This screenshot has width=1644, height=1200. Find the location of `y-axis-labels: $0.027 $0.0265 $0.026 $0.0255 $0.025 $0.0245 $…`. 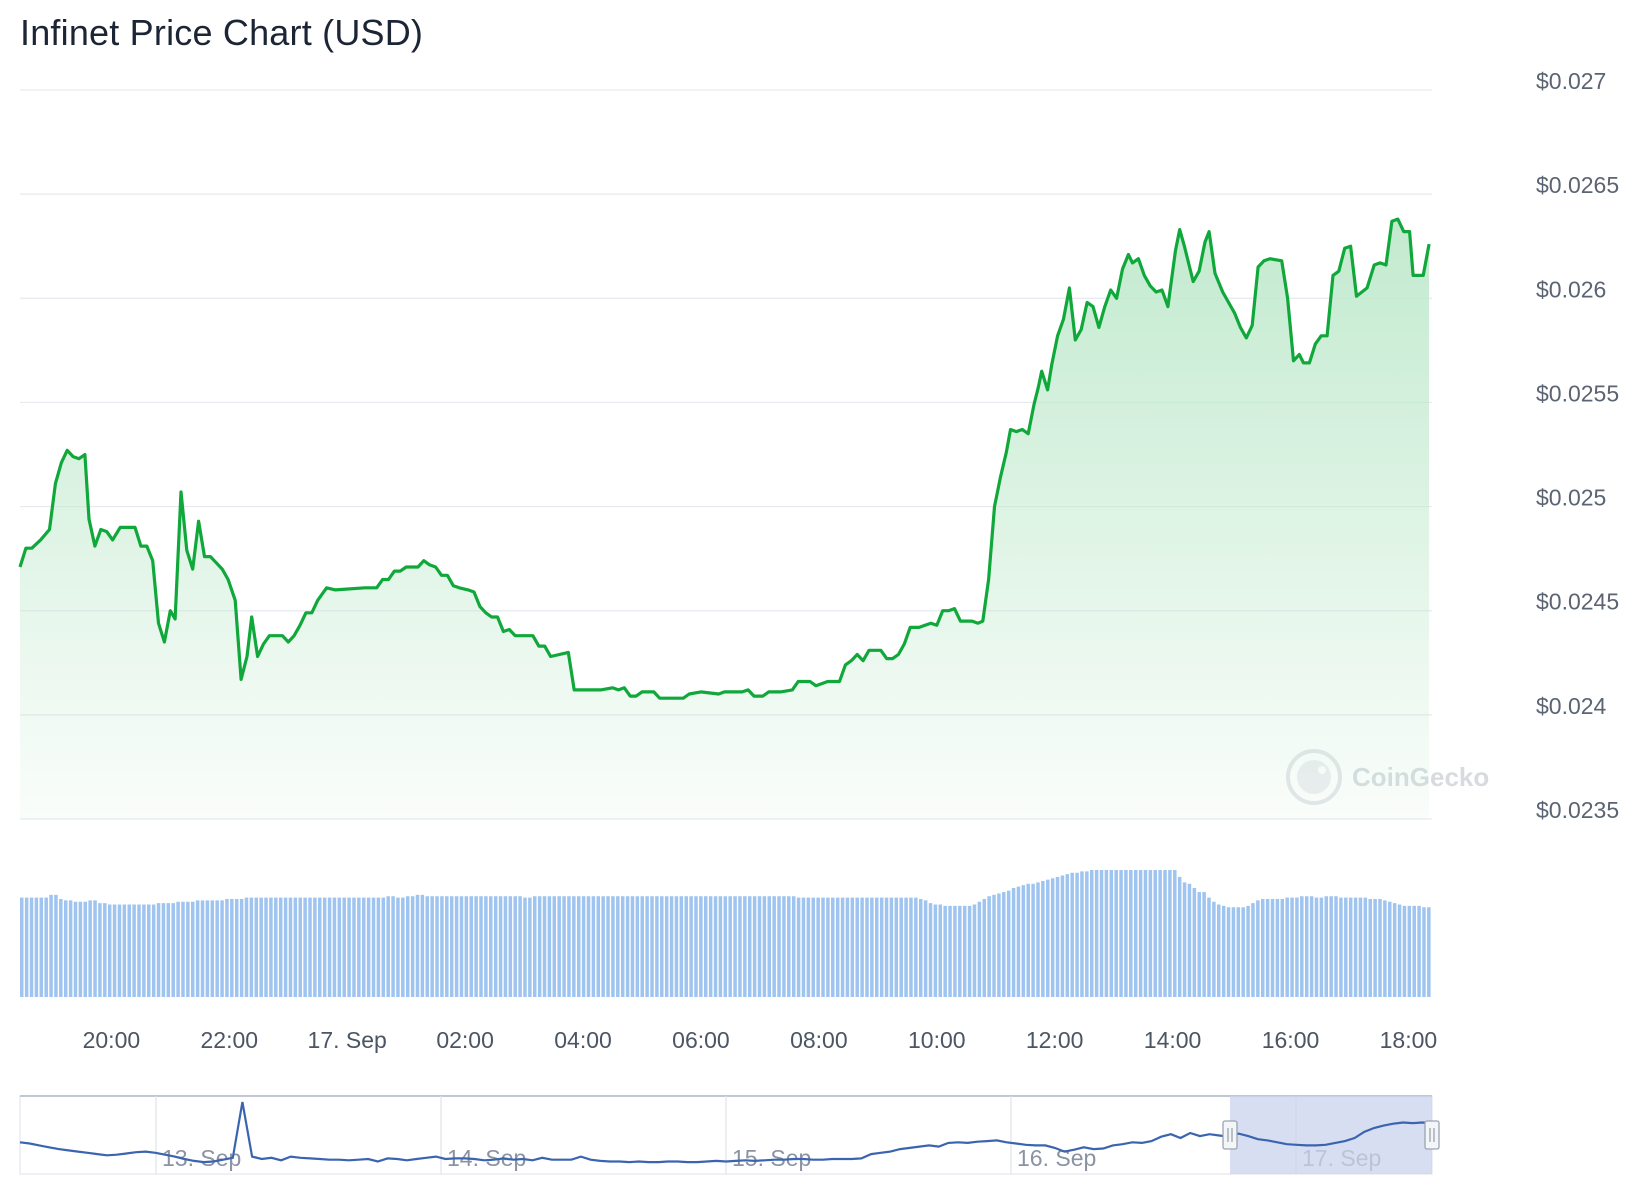

y-axis-labels: $0.027 $0.0265 $0.026 $0.0255 $0.025 $0.0245 $… is located at coordinates (1577, 445).